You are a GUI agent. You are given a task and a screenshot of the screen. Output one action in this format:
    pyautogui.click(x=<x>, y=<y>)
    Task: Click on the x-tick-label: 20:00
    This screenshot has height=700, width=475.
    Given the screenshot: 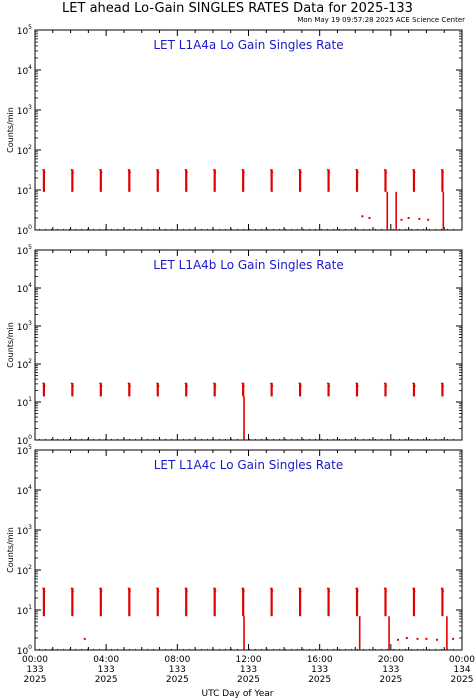 What is the action you would take?
    pyautogui.click(x=391, y=660)
    